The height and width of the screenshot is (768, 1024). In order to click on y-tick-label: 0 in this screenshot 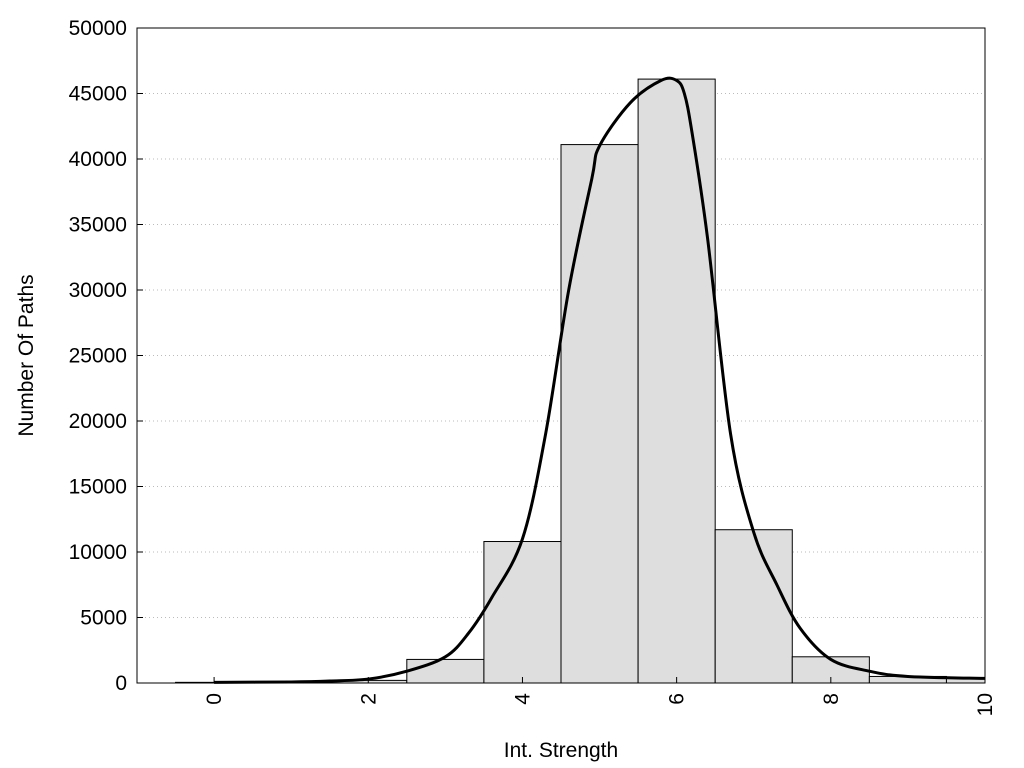, I will do `click(121, 683)`.